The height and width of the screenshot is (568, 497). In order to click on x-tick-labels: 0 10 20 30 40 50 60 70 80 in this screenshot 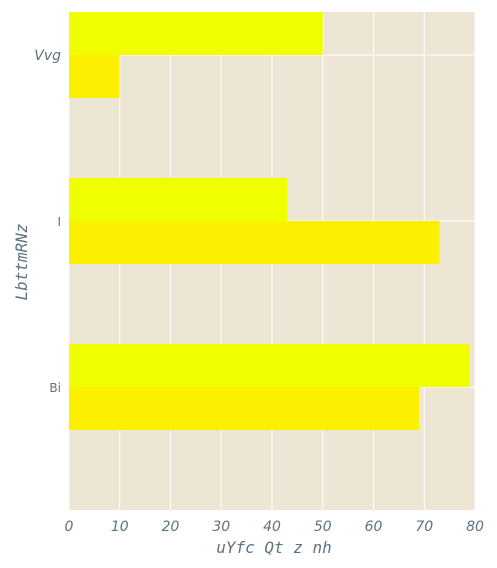, I will do `click(274, 527)`.